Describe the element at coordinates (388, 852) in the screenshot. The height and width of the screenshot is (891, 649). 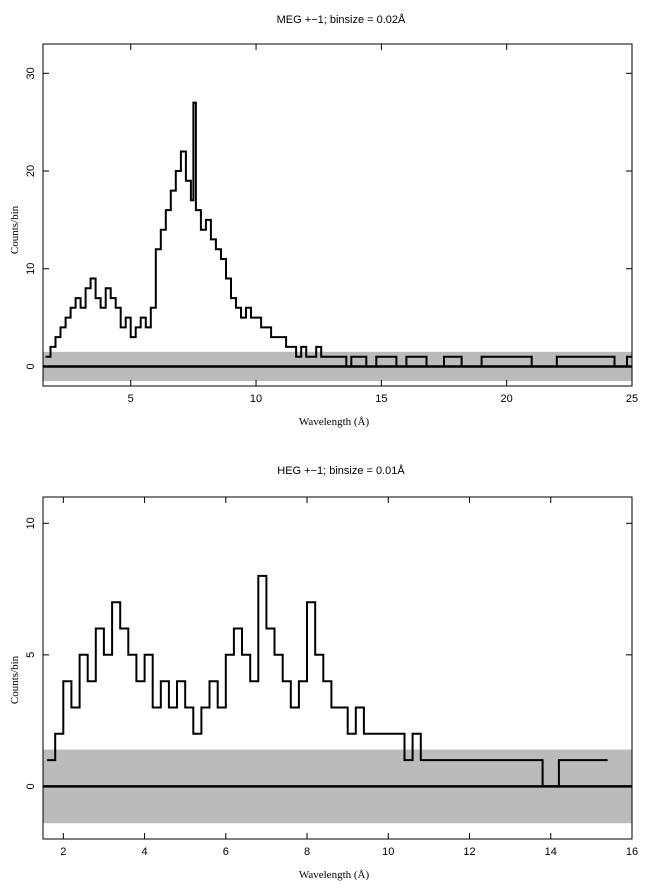
I see `heg-x-tick-label: 10` at that location.